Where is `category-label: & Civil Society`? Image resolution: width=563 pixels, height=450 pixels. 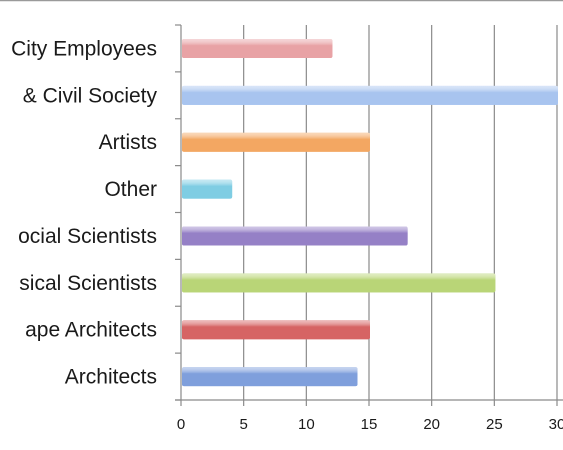
category-label: & Civil Society is located at coordinates (90, 95).